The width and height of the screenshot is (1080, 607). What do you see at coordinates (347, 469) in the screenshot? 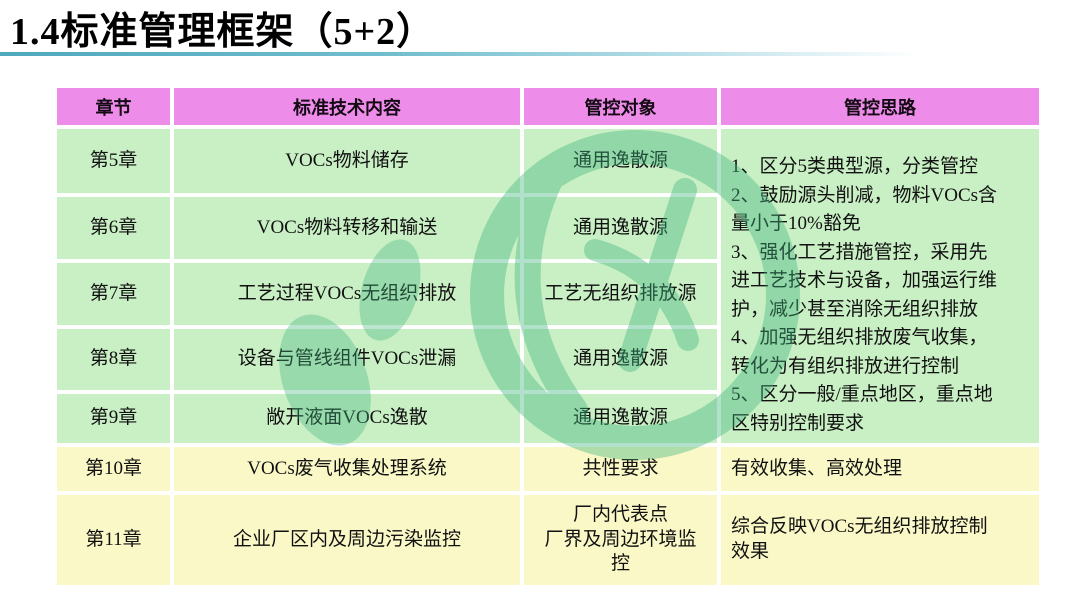
I see `table-row-content: VOCs废气收集处理系统` at bounding box center [347, 469].